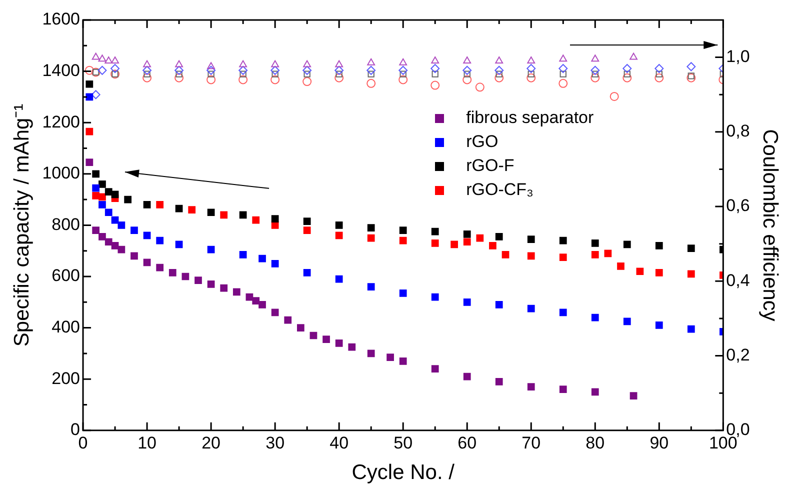 The height and width of the screenshot is (494, 794). What do you see at coordinates (61, 173) in the screenshot?
I see `y-tick-label: 1000` at bounding box center [61, 173].